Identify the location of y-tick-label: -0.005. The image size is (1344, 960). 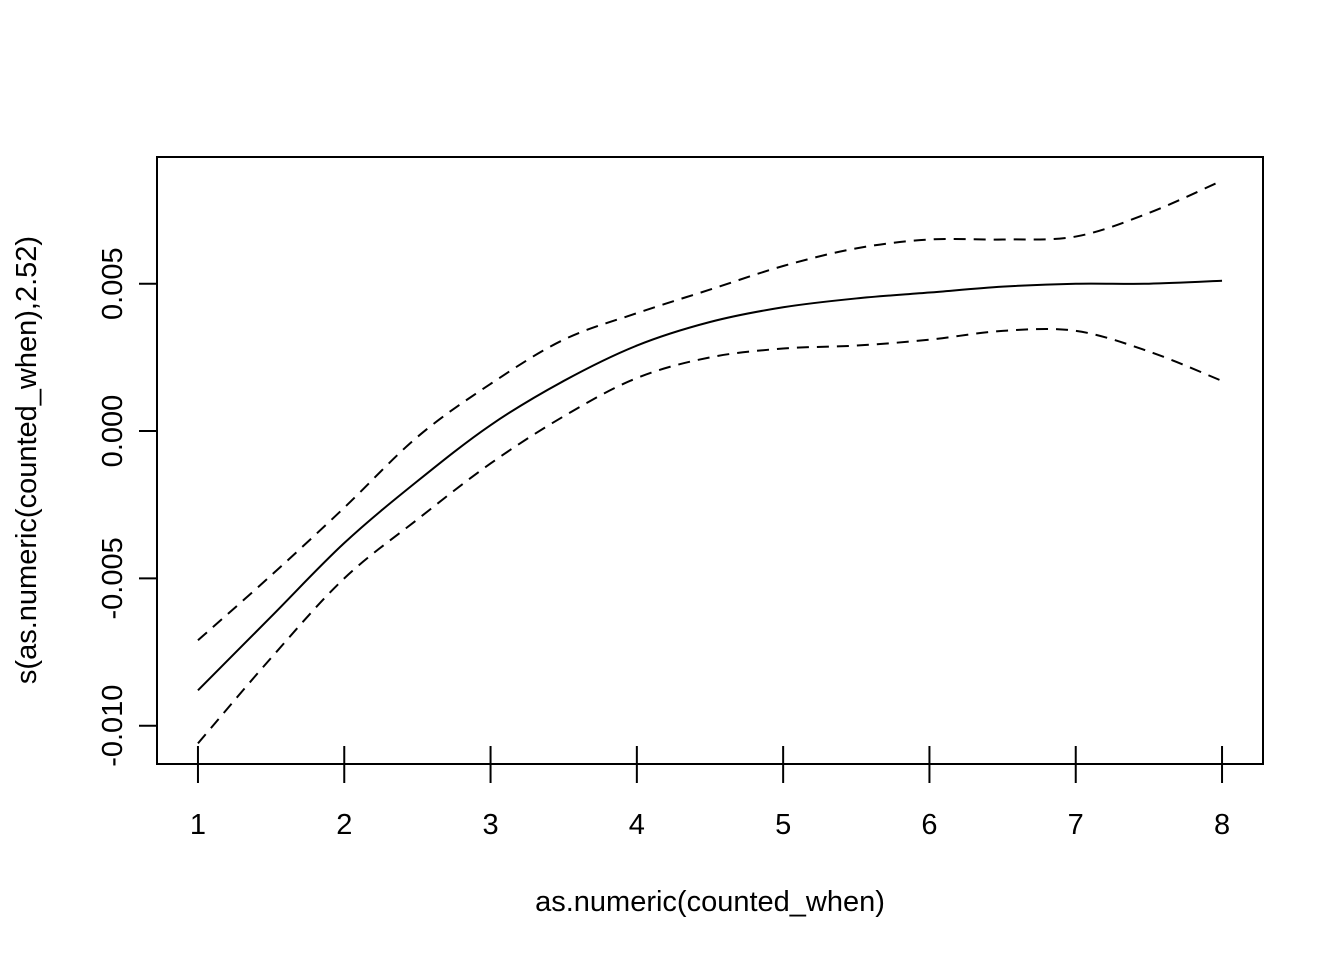
(113, 578).